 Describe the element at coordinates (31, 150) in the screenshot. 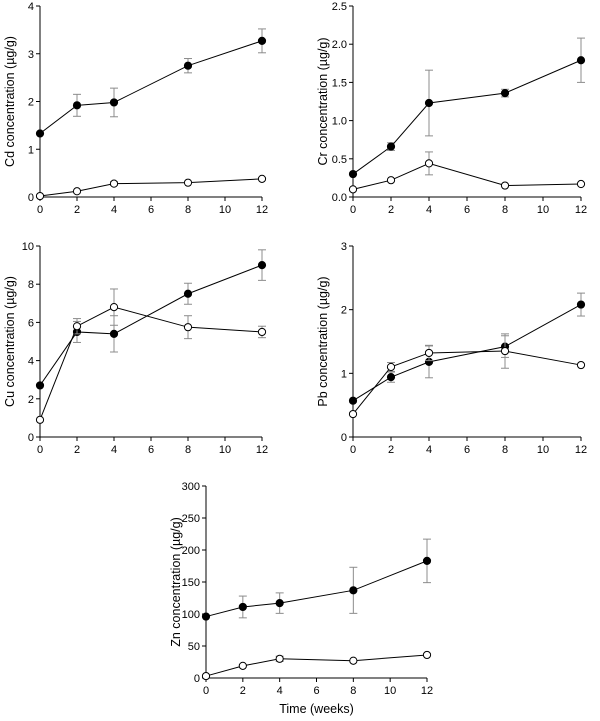

I see `cd-y-tick-label: 1` at that location.